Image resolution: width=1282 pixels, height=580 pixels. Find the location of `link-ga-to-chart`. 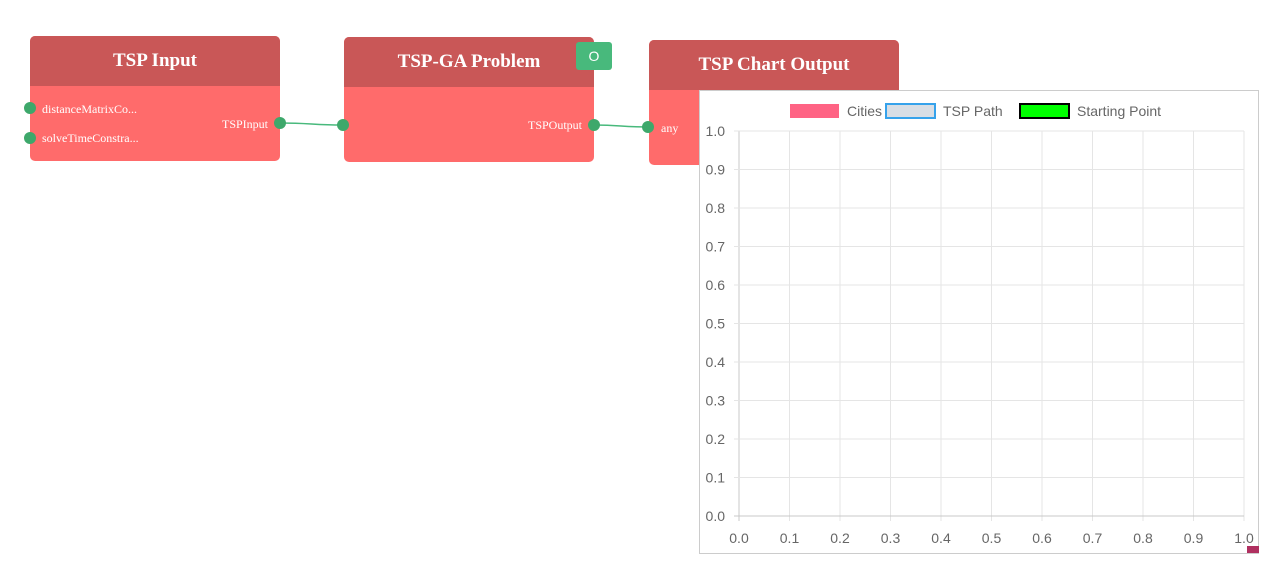

link-ga-to-chart is located at coordinates (621, 126).